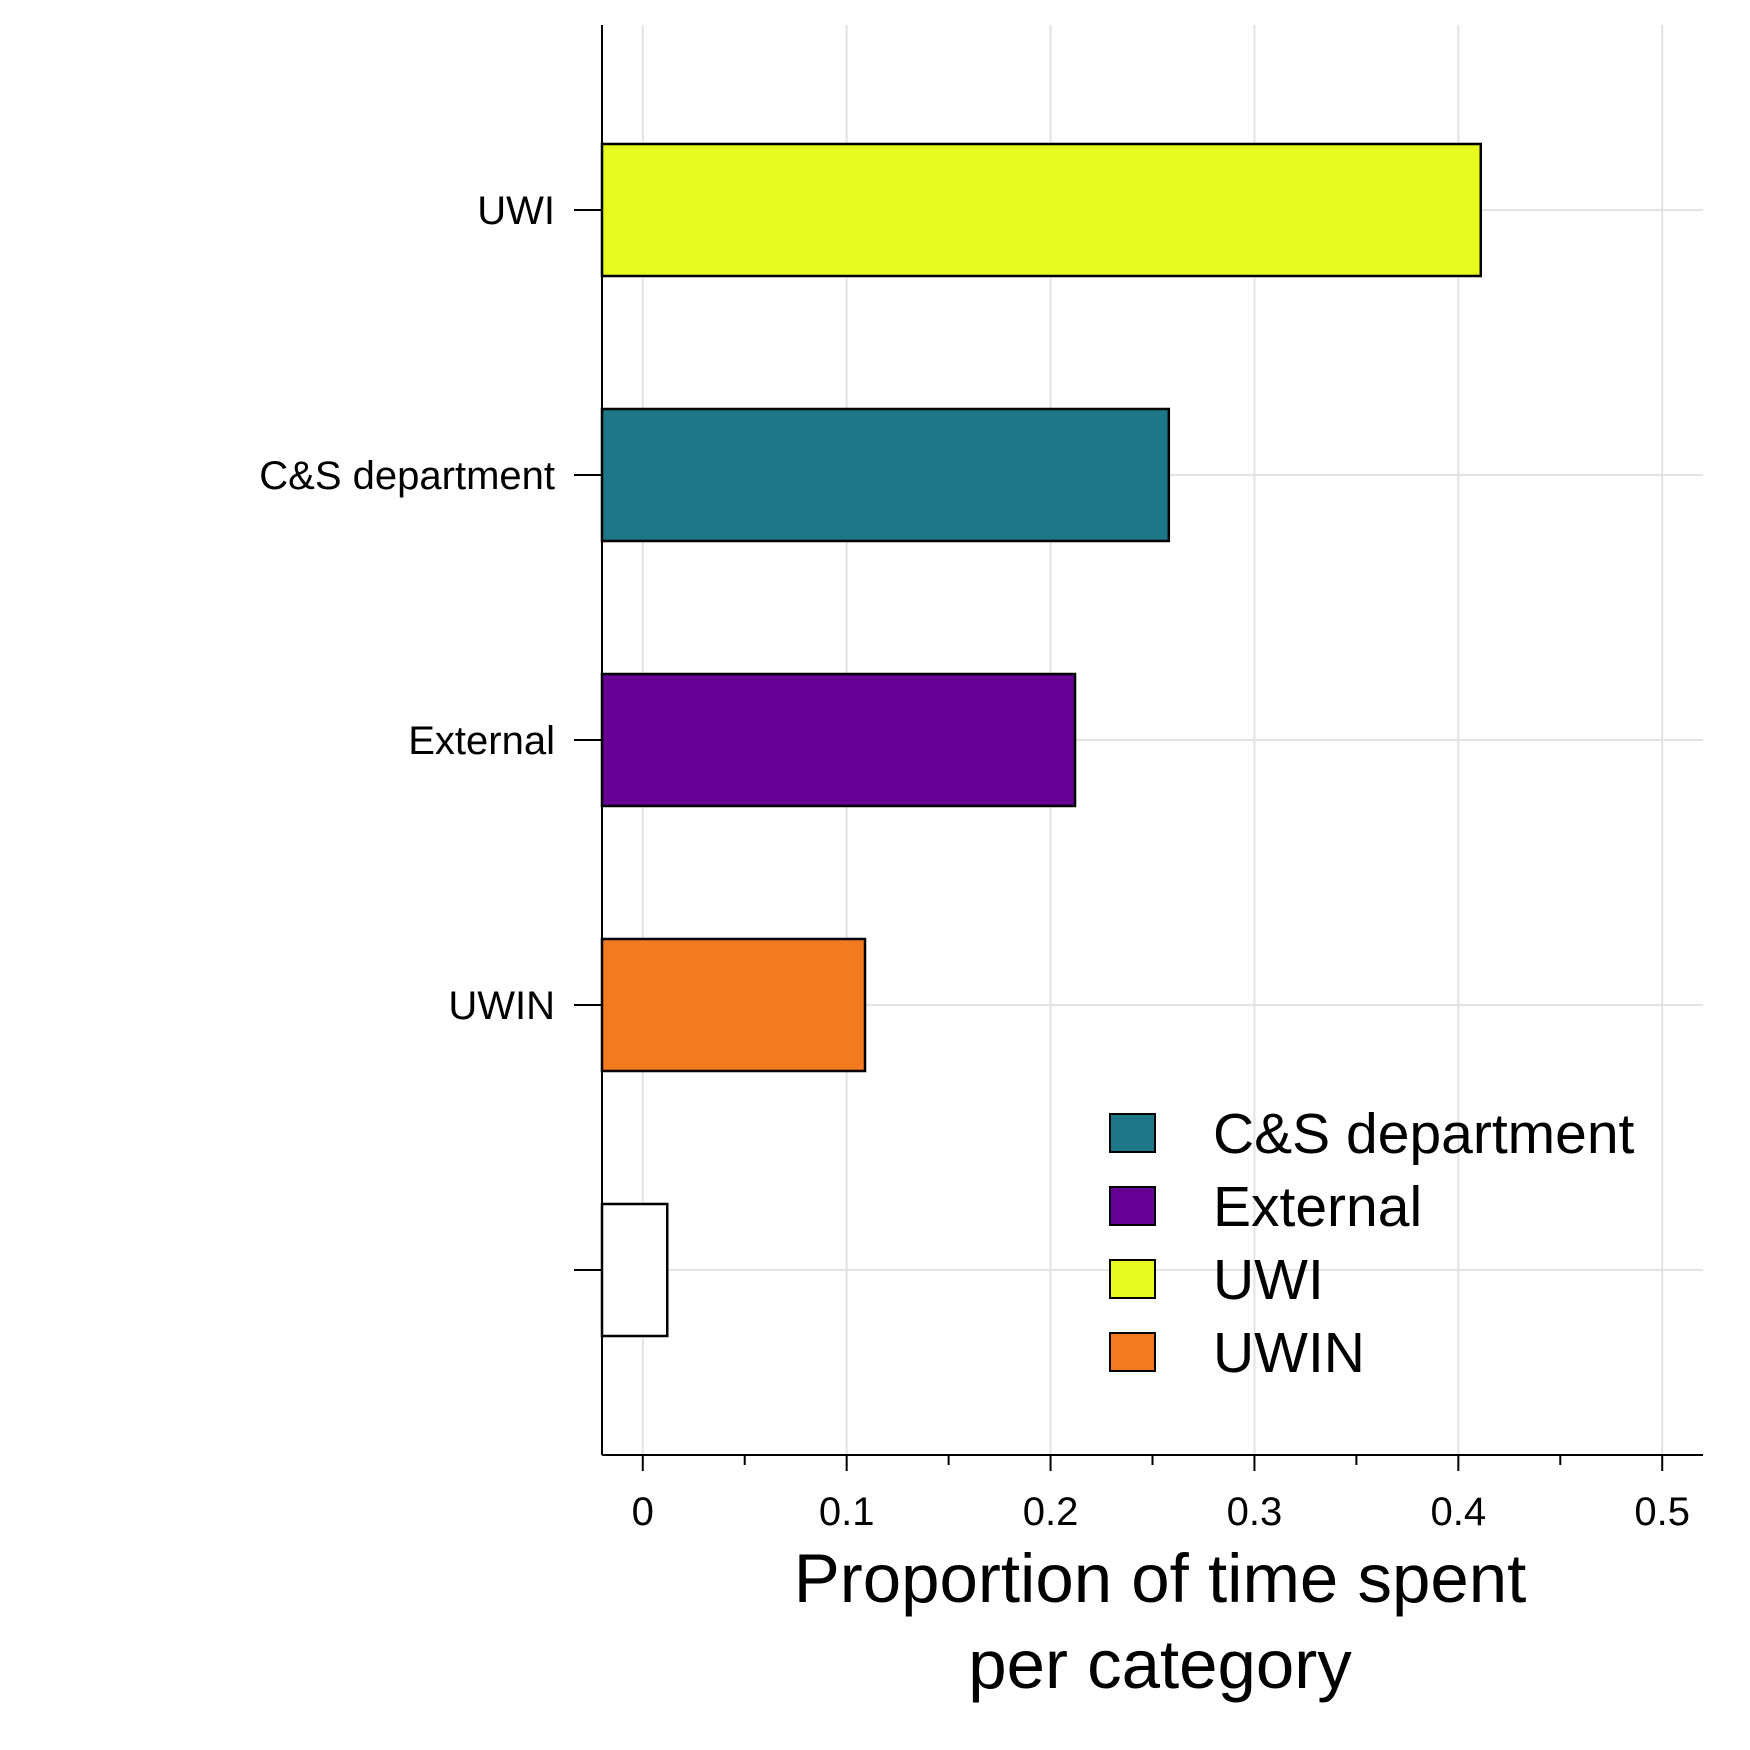 The width and height of the screenshot is (1750, 1750). I want to click on legend-label-2: UWI, so click(1268, 1280).